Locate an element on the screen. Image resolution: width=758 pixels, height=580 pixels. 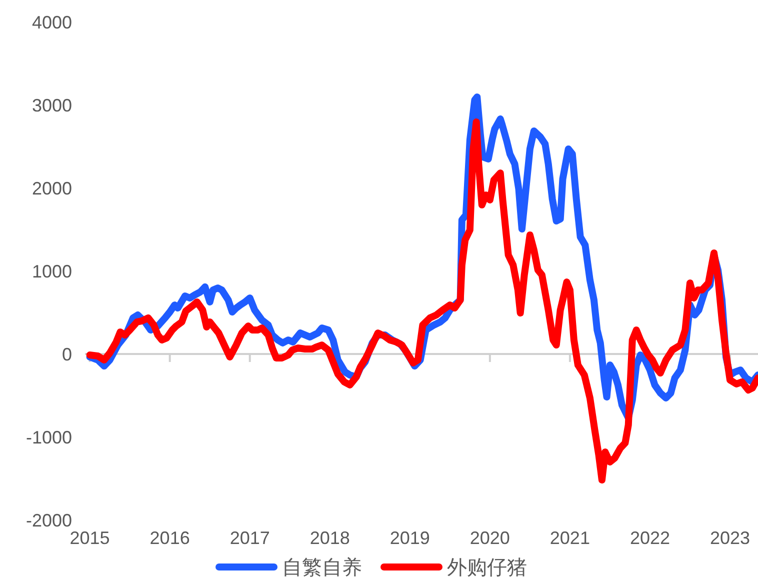
x-tick-label: 2019 is located at coordinates (410, 538).